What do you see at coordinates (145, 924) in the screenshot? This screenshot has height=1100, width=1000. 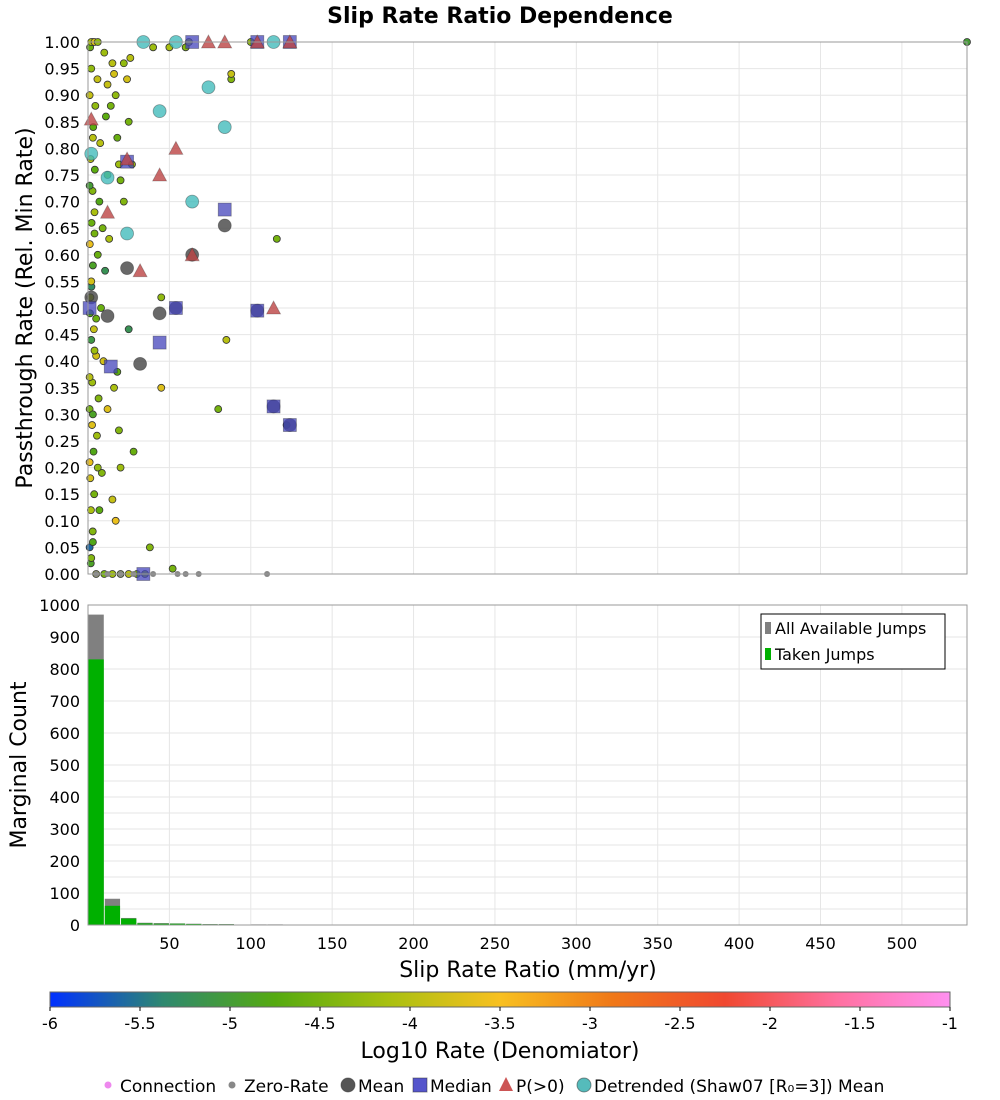 I see `histogram-bar` at bounding box center [145, 924].